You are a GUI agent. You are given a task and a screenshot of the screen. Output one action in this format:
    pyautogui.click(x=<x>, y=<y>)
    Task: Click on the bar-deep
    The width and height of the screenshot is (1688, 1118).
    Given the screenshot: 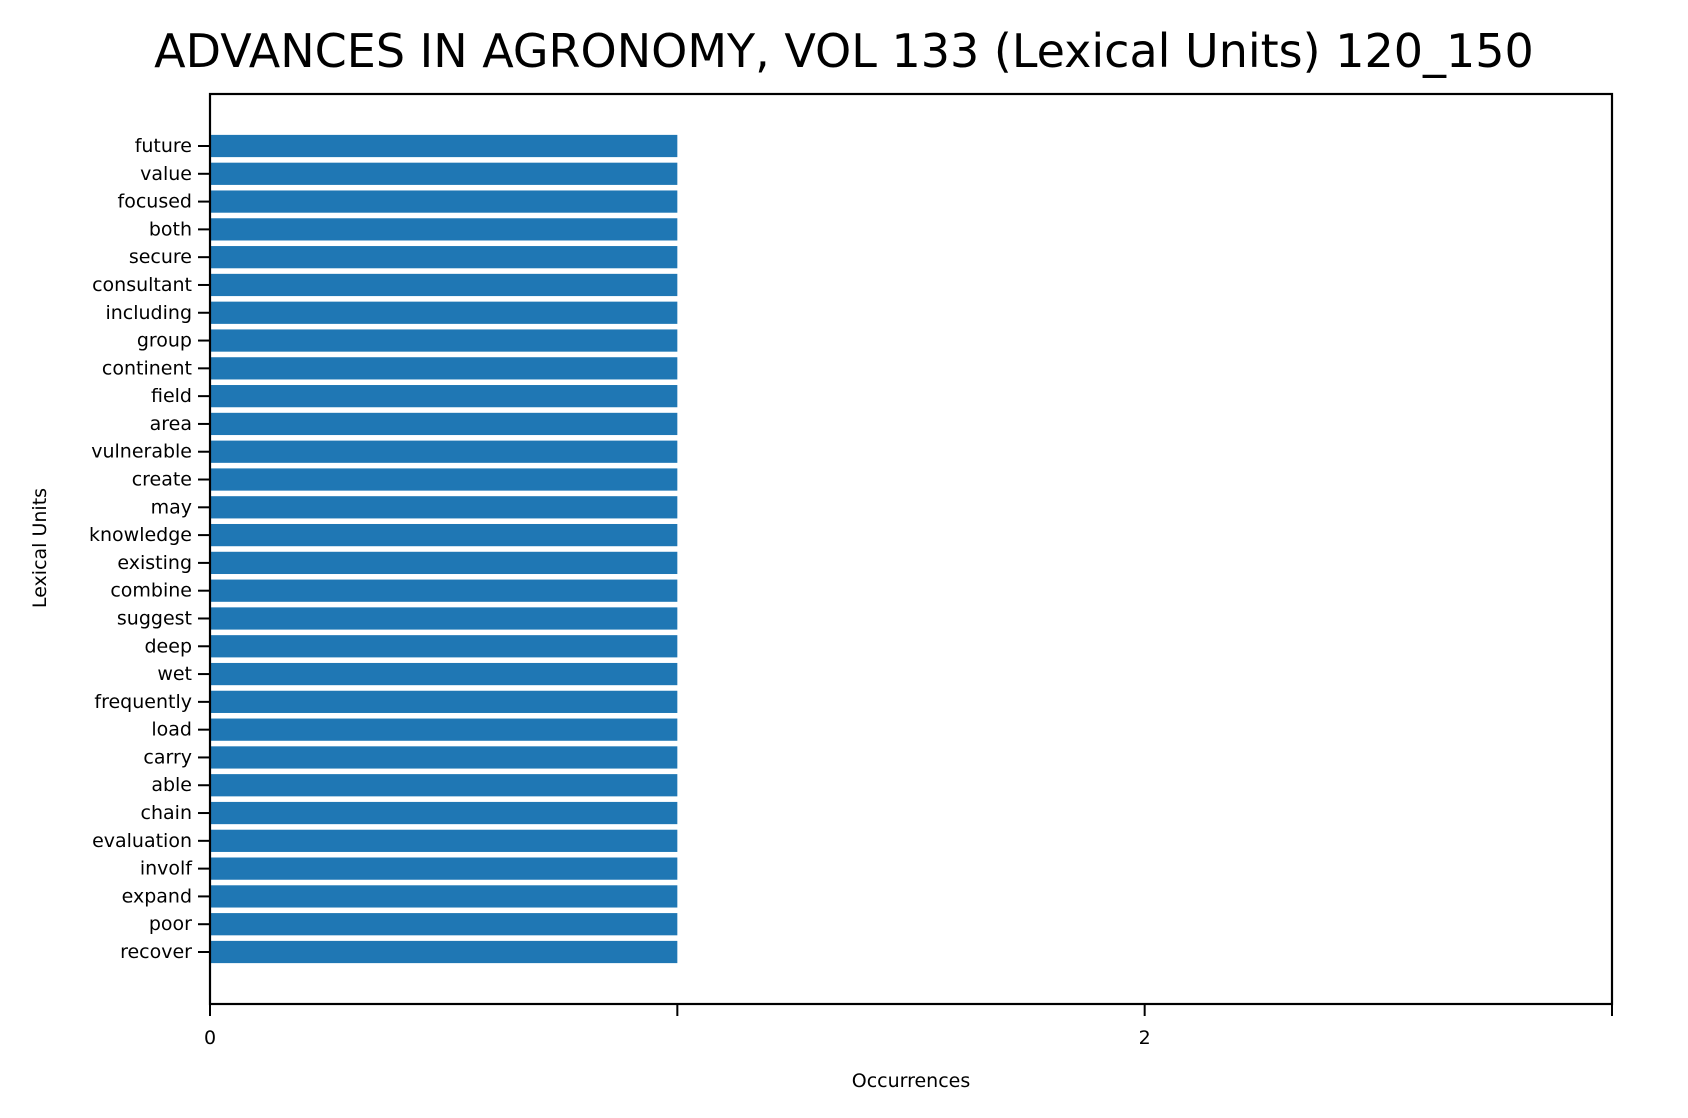 What is the action you would take?
    pyautogui.click(x=444, y=646)
    